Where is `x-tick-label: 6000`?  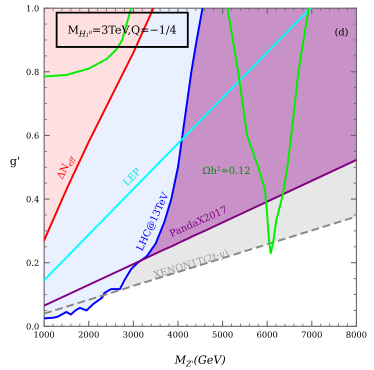 x-tick-label: 6000 is located at coordinates (267, 334).